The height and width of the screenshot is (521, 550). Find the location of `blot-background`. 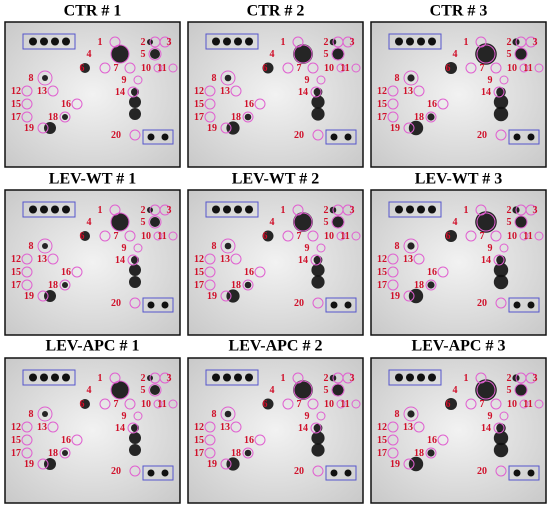

blot-background is located at coordinates (458, 94).